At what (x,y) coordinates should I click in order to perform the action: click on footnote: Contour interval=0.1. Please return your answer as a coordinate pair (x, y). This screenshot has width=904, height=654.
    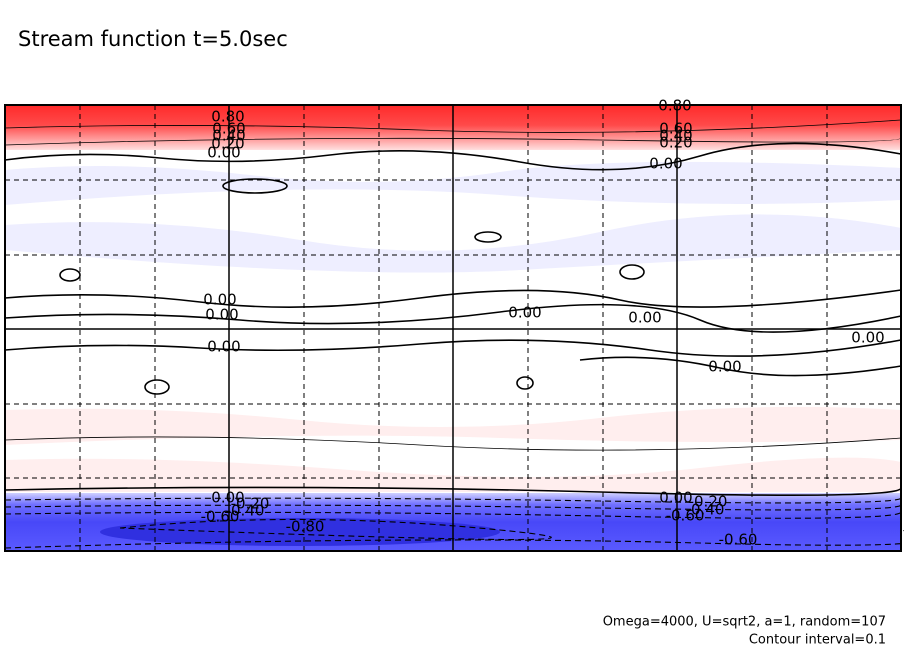
    Looking at the image, I should click on (817, 640).